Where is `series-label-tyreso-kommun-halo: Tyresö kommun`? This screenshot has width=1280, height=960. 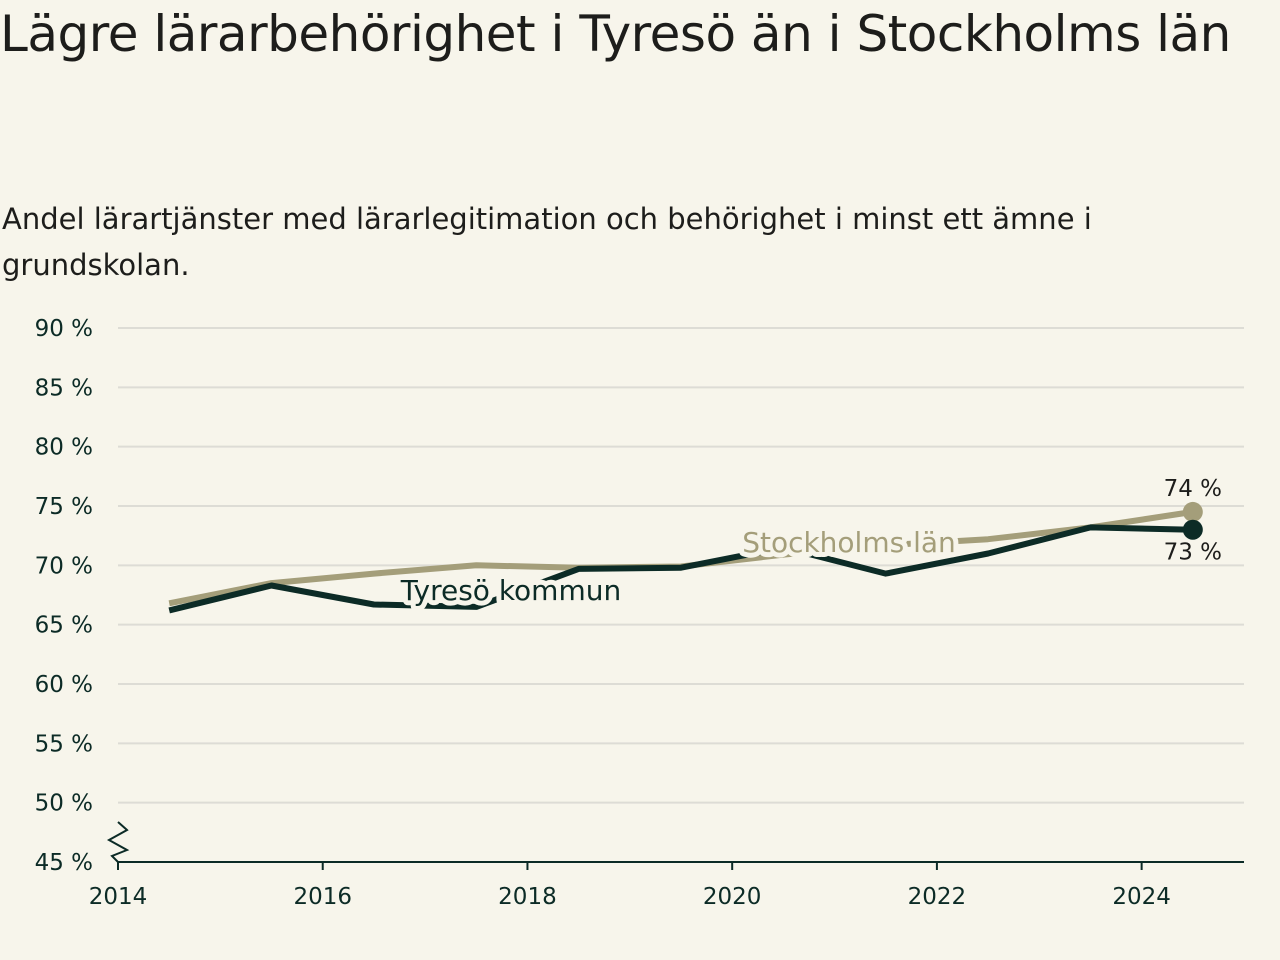
series-label-tyreso-kommun-halo: Tyresö kommun is located at coordinates (510, 590).